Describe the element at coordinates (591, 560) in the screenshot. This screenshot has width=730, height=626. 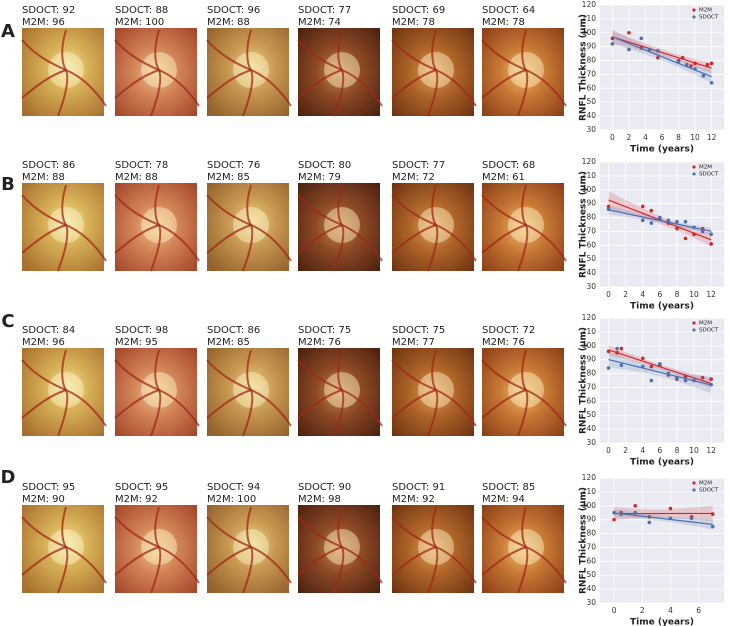
I see `y-tick-label: 60` at that location.